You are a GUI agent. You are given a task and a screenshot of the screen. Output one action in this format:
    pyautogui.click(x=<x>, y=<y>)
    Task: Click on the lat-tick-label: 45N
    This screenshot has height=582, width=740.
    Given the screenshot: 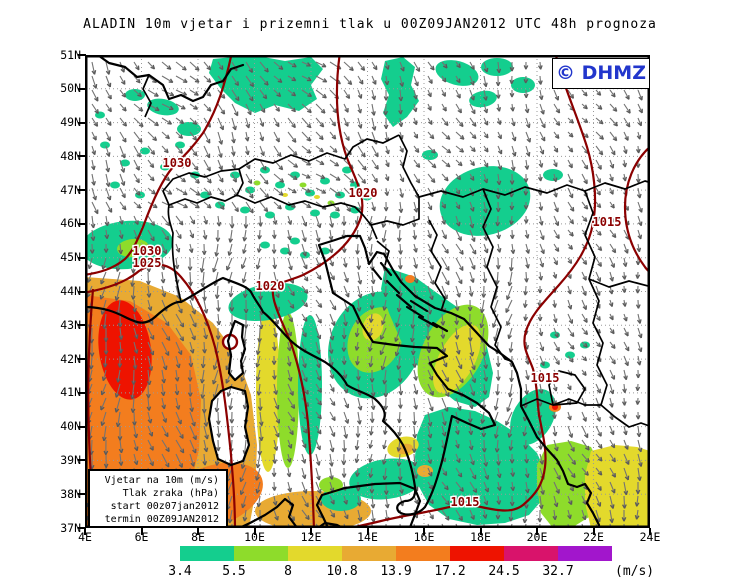 What is the action you would take?
    pyautogui.click(x=70, y=257)
    